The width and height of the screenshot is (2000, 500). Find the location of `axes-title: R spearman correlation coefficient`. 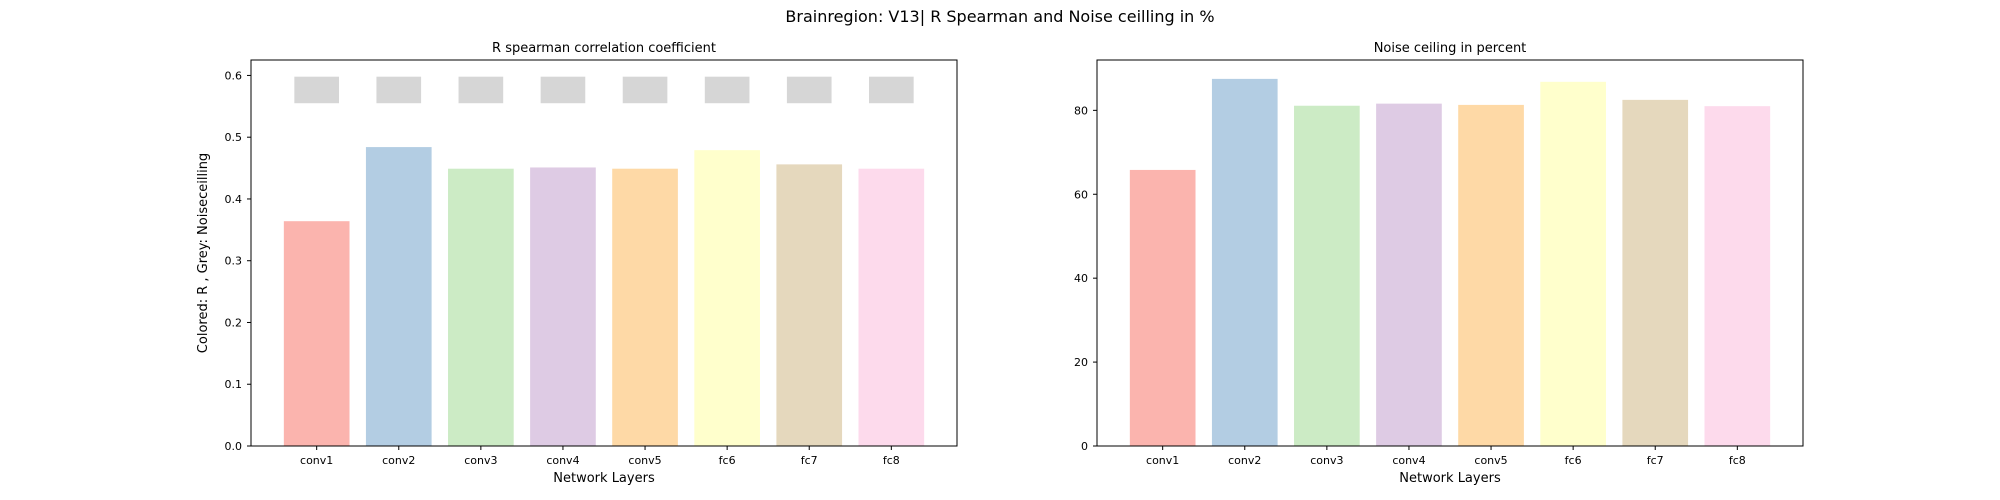

axes-title: R spearman correlation coefficient is located at coordinates (604, 48).